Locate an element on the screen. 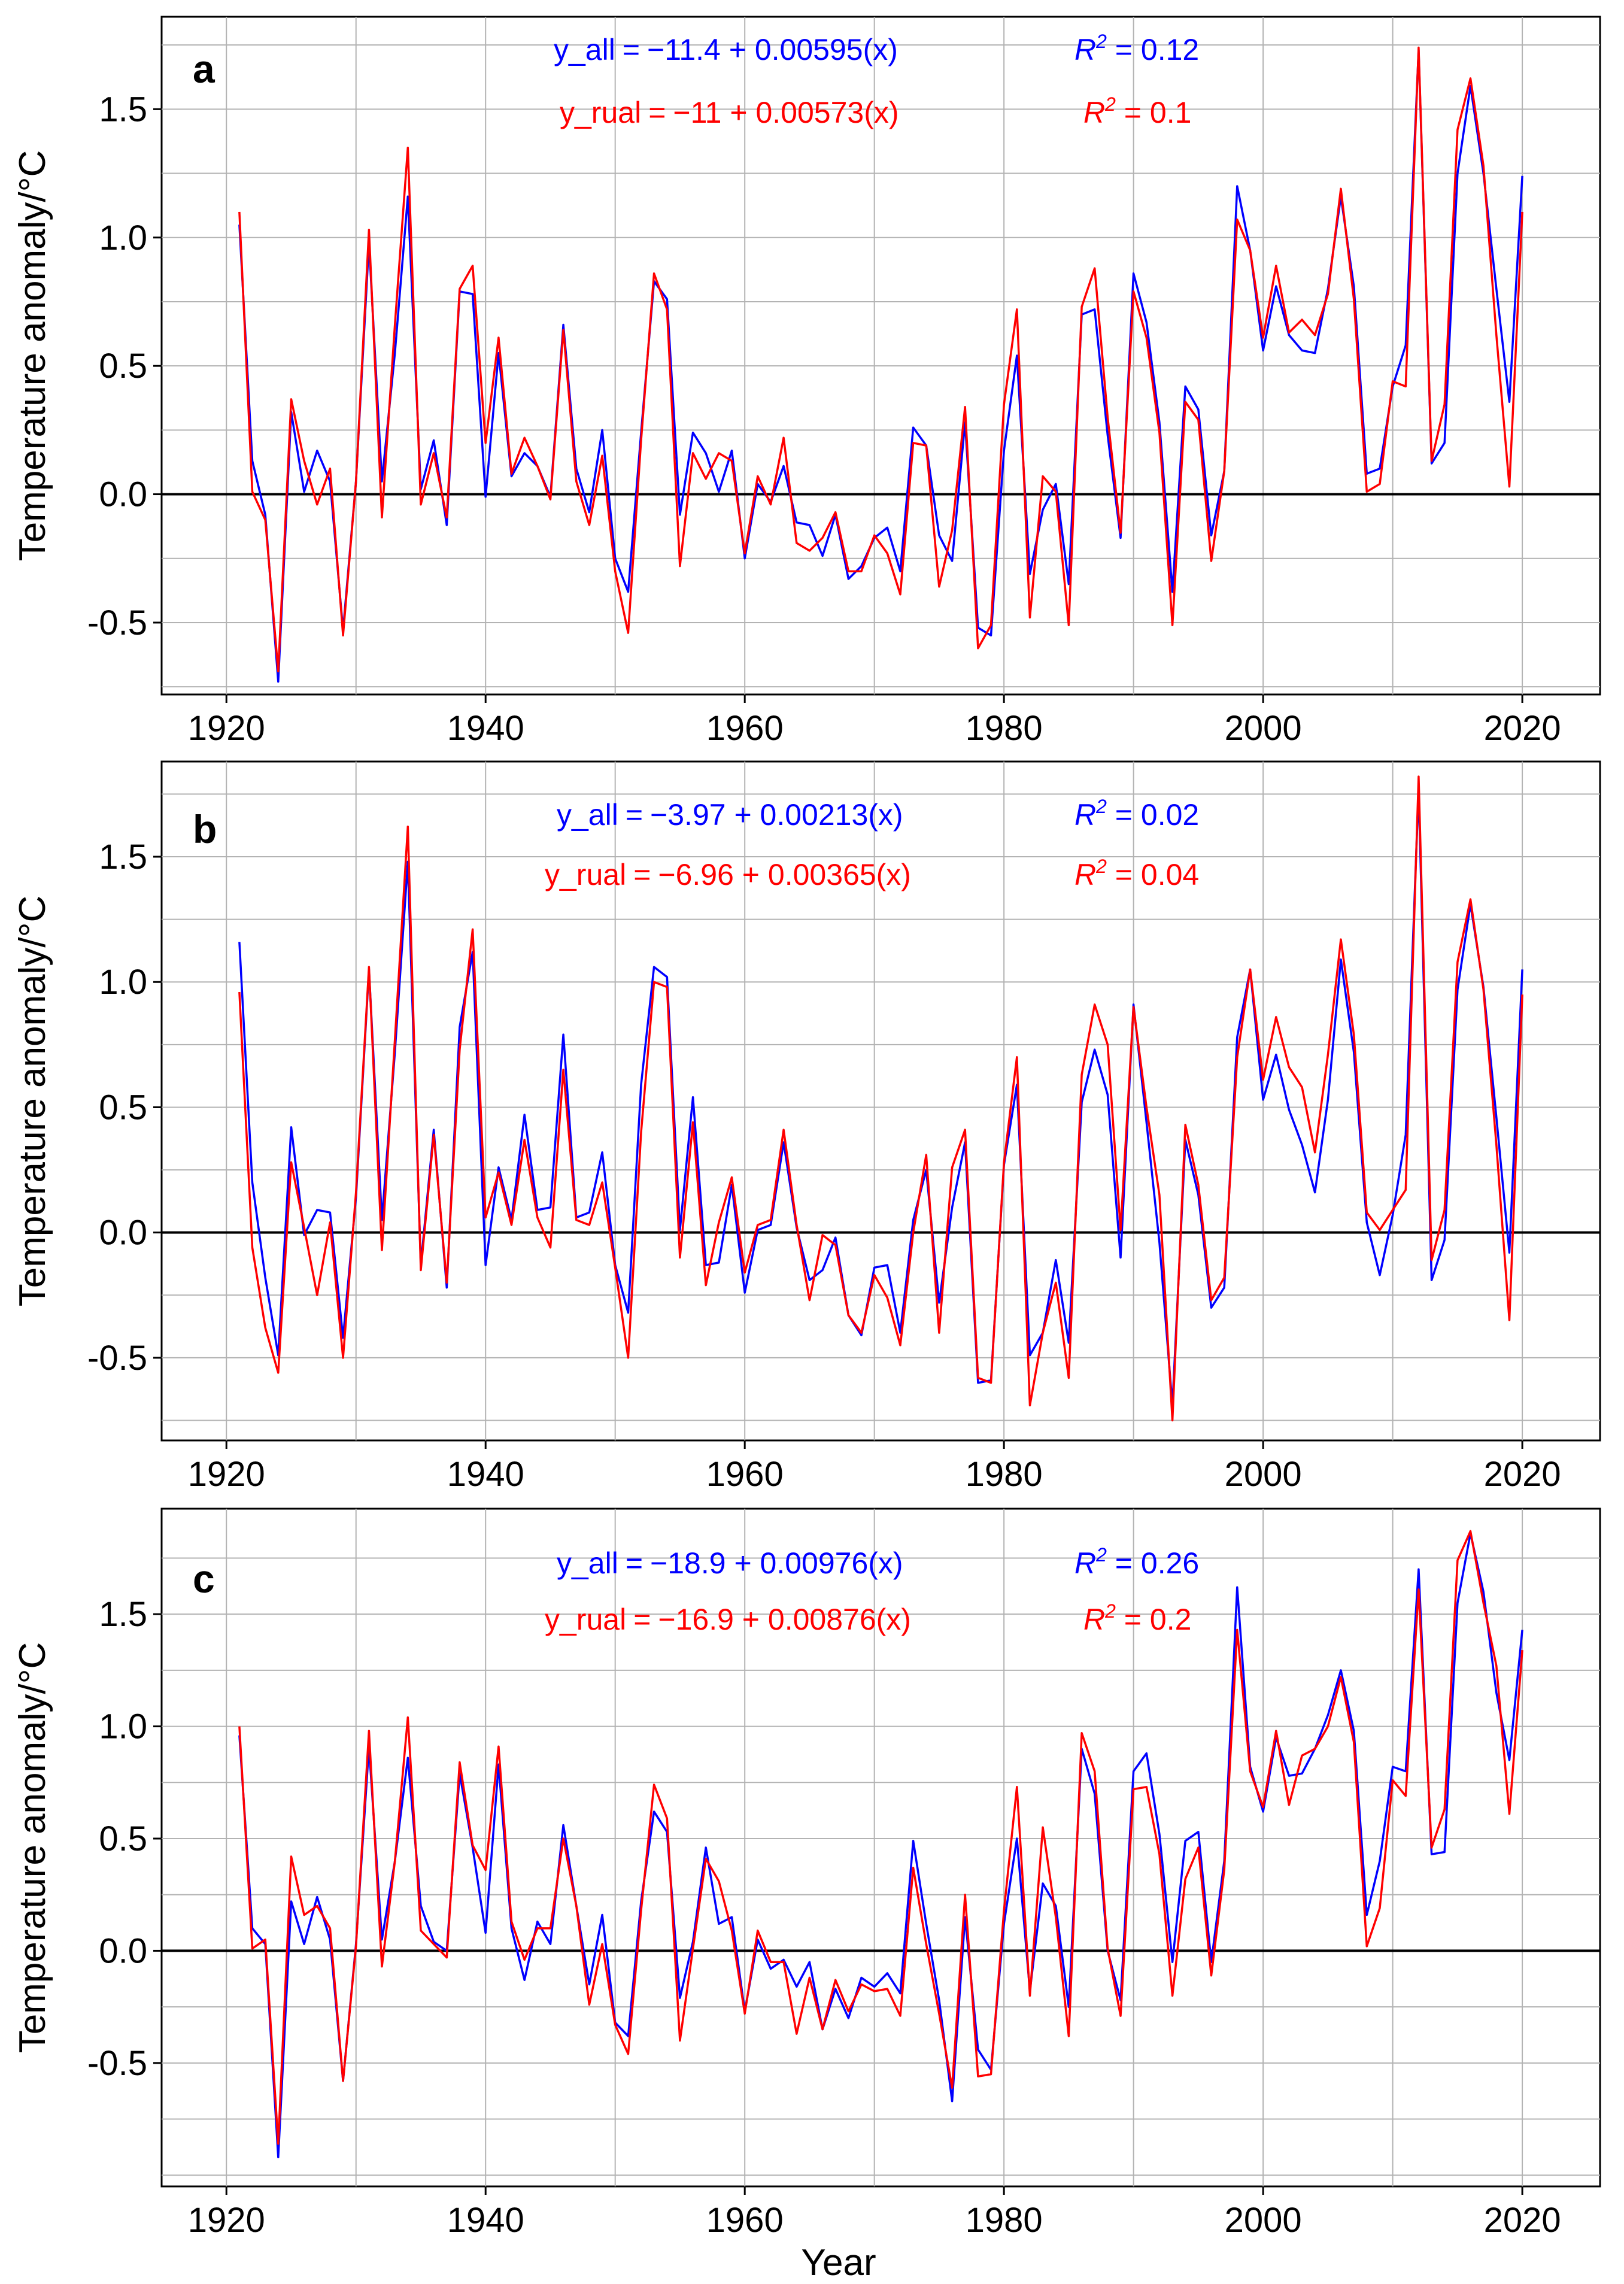  equation-all: y_all = −18.9 + 0.00976(x) is located at coordinates (730, 1563).